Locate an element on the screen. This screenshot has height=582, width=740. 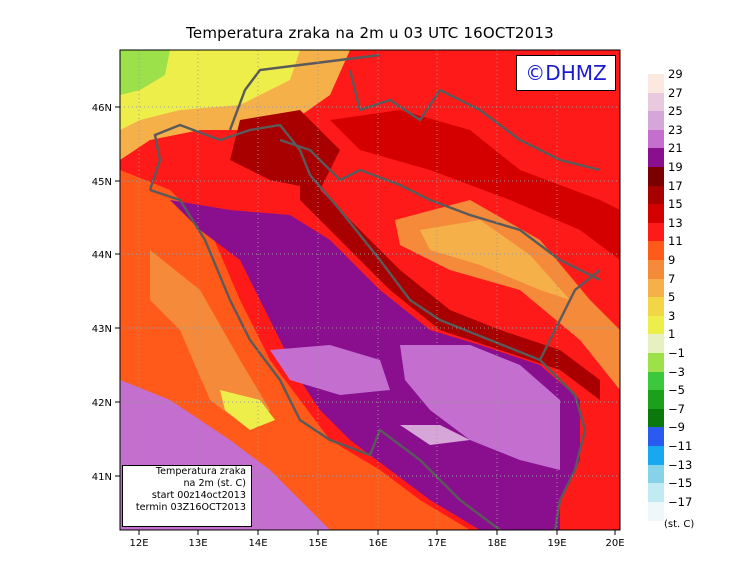
colorbar-label: −17 is located at coordinates (680, 501).